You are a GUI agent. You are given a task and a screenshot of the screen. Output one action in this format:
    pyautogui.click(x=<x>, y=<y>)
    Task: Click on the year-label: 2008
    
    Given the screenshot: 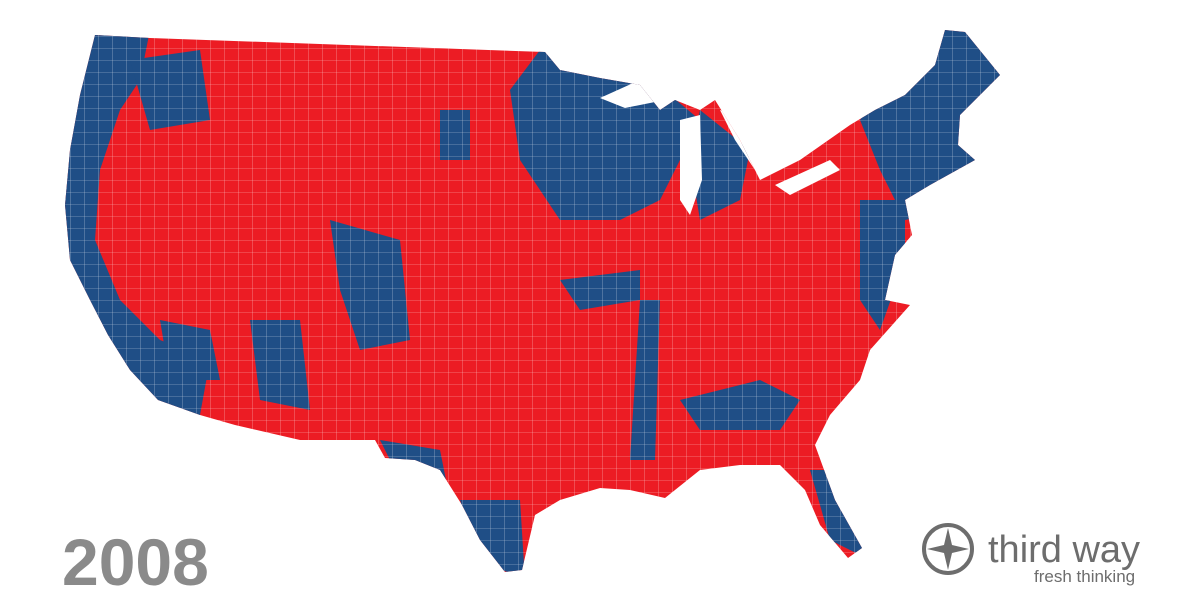 What is the action you would take?
    pyautogui.click(x=135, y=562)
    